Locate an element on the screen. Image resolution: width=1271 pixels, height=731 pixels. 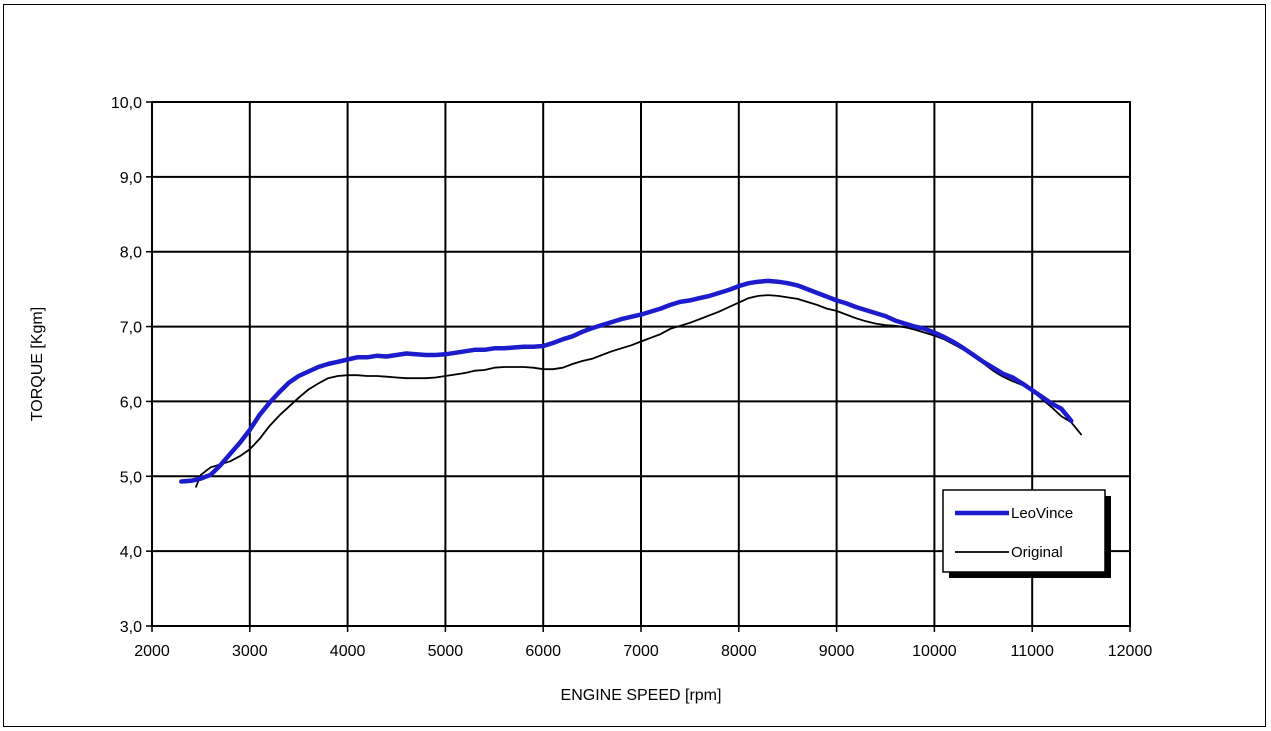
y-tick-label: 9,0 is located at coordinates (131, 178).